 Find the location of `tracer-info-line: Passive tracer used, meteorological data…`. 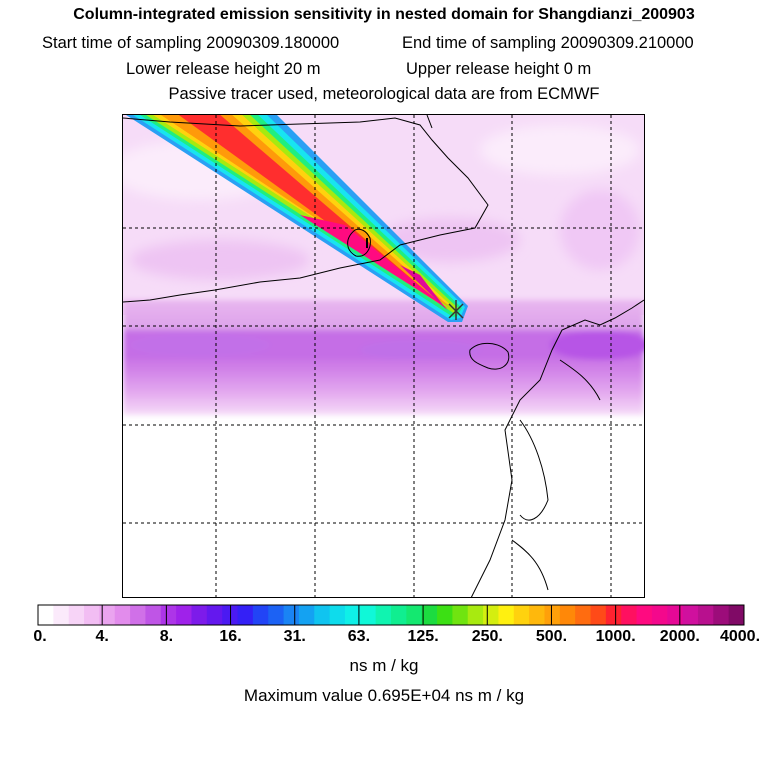

tracer-info-line: Passive tracer used, meteorological data… is located at coordinates (384, 94).